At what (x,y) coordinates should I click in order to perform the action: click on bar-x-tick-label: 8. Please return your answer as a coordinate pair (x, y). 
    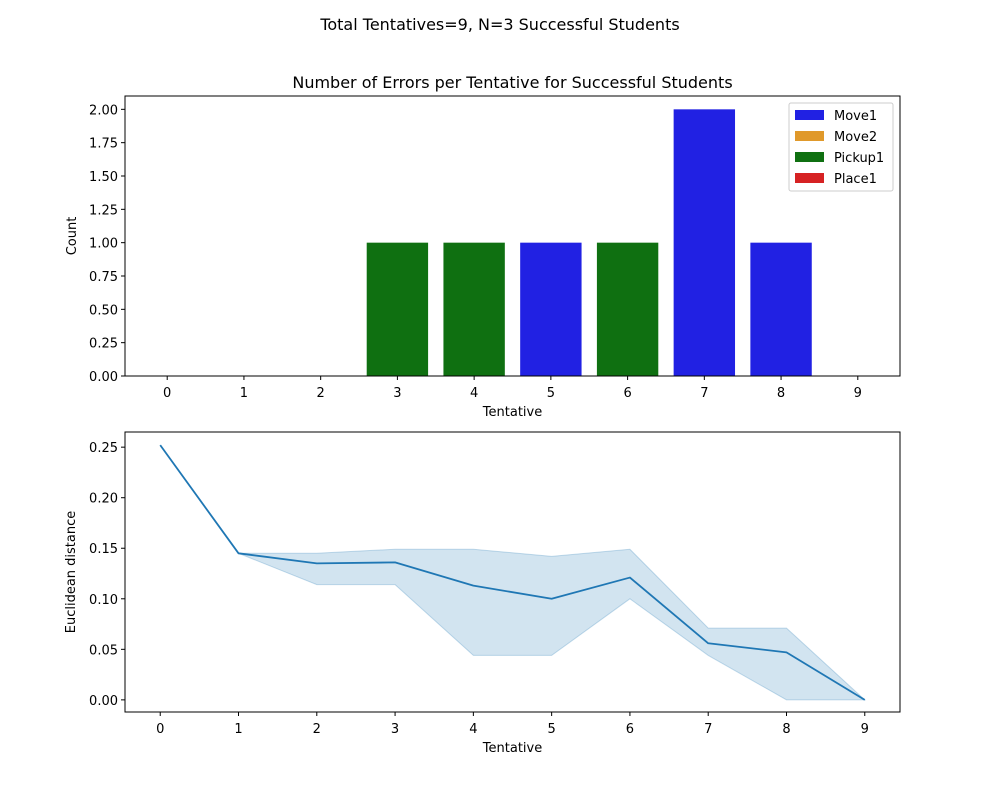
    Looking at the image, I should click on (781, 393).